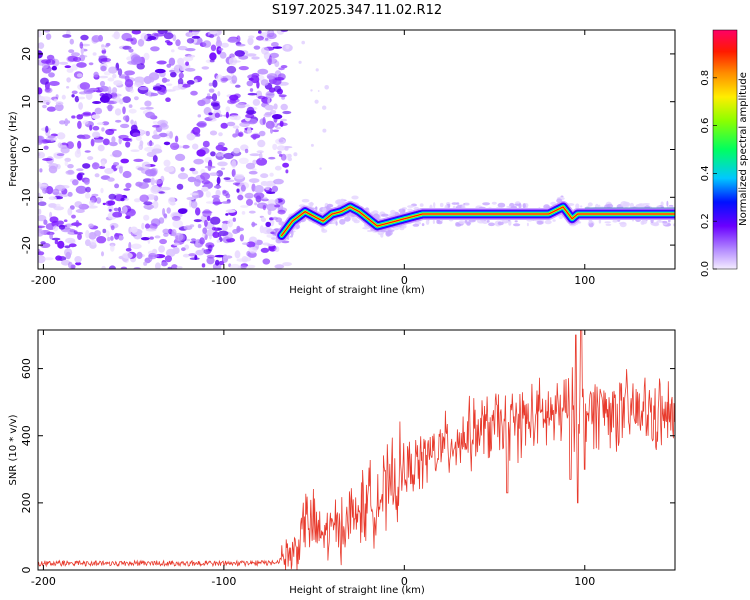 The image size is (750, 600). I want to click on y-tick-label: 400, so click(26, 435).